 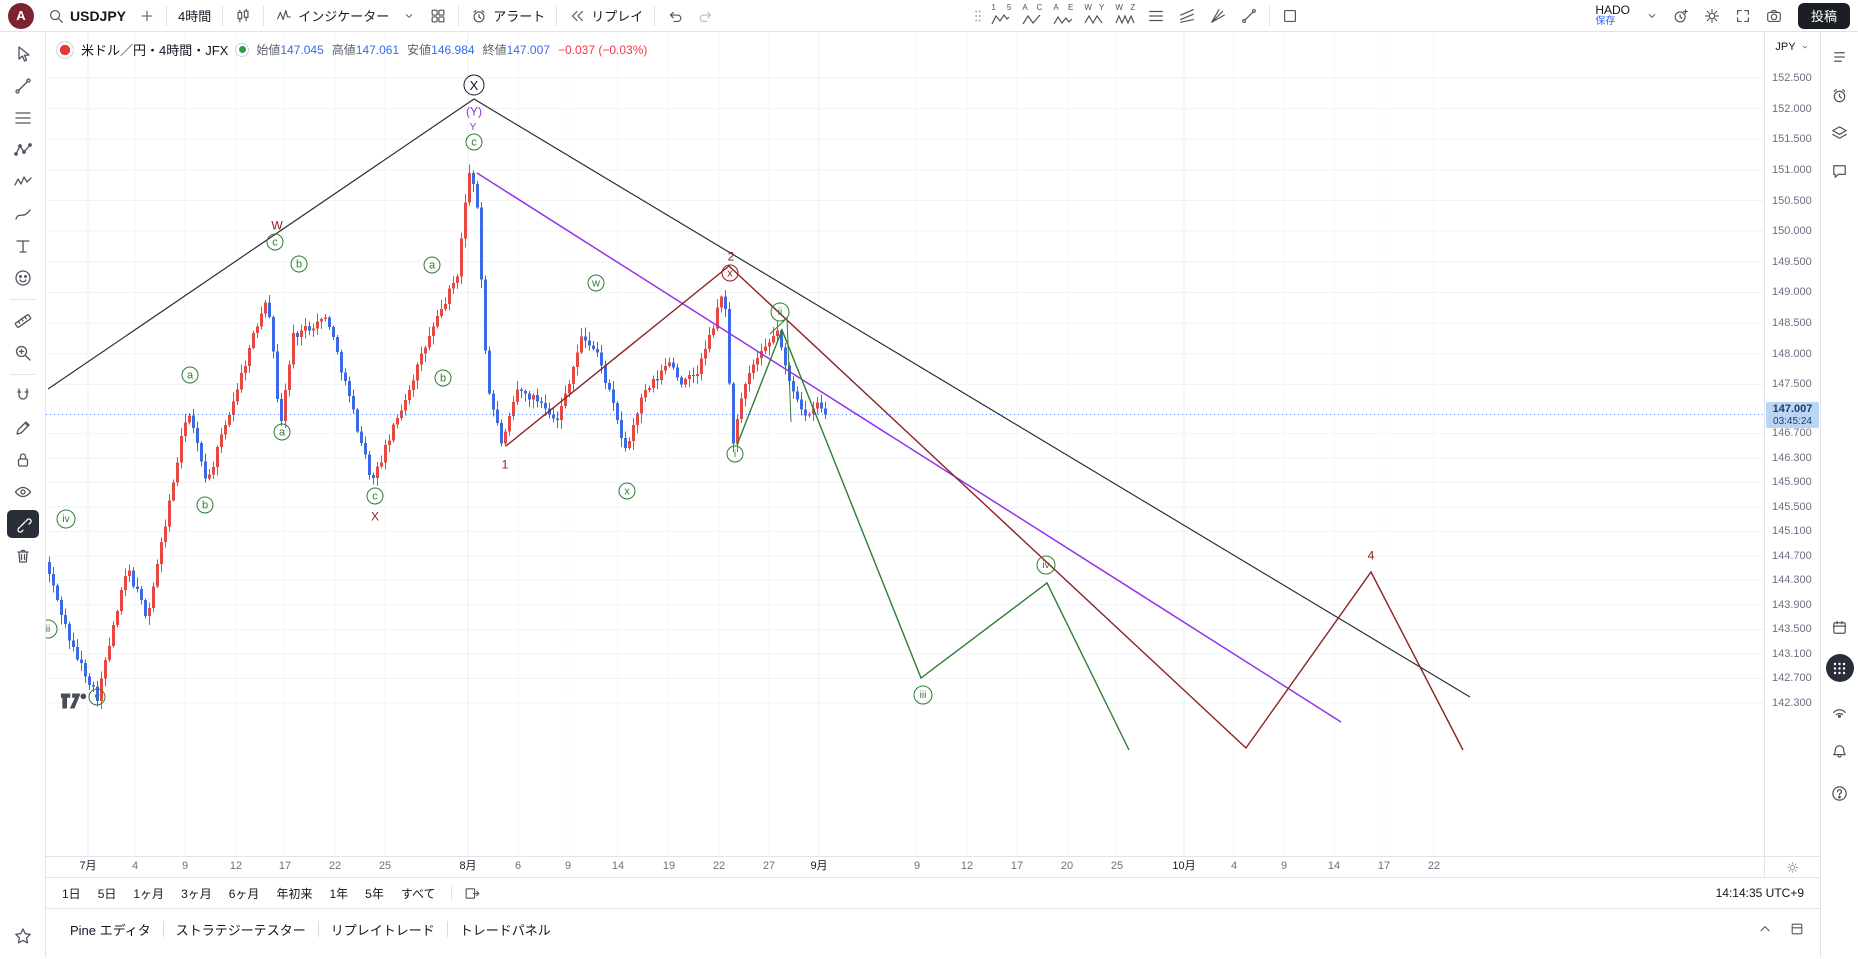 What do you see at coordinates (23, 246) in the screenshot?
I see `text-tool` at bounding box center [23, 246].